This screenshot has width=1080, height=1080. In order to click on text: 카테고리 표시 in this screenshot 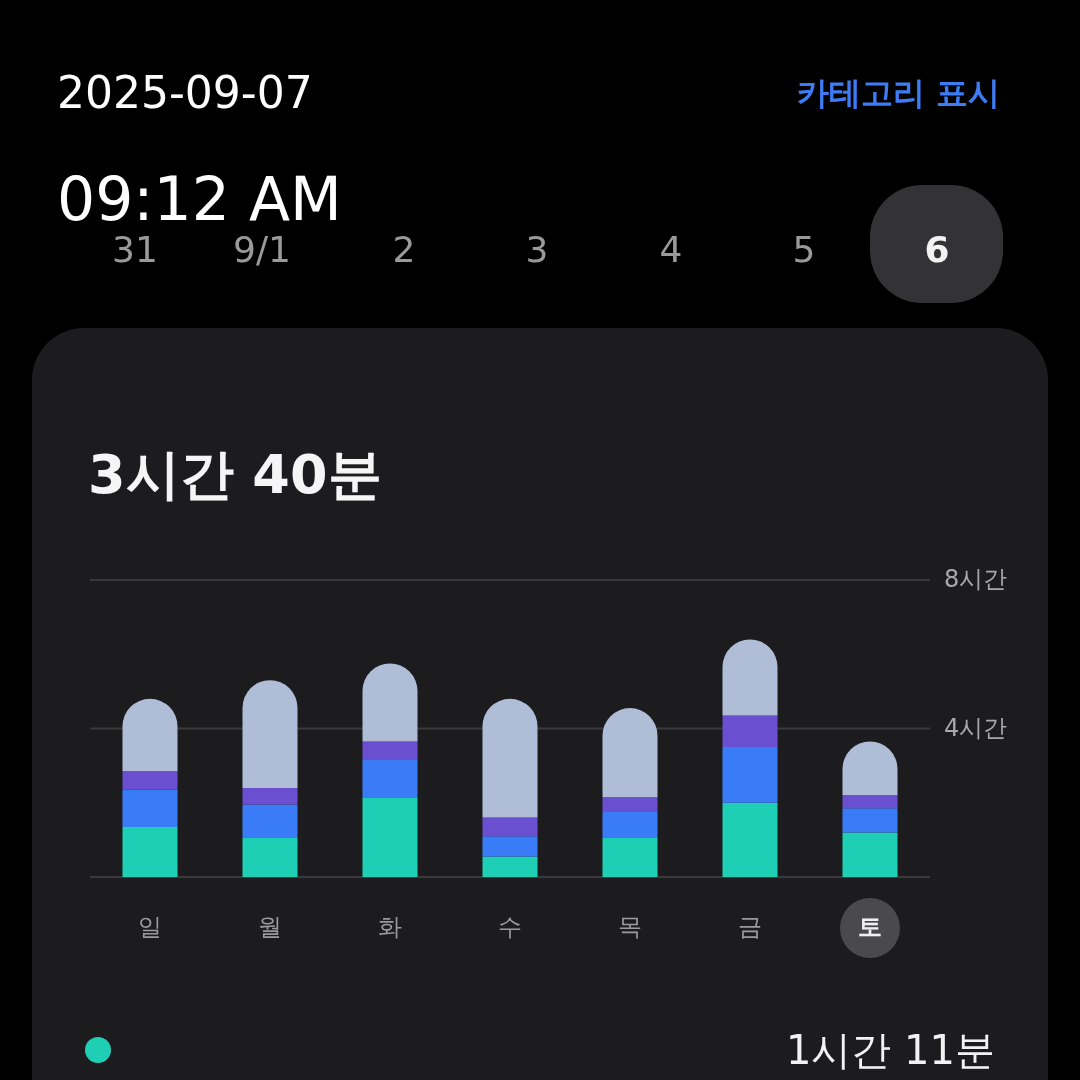, I will do `click(898, 93)`.